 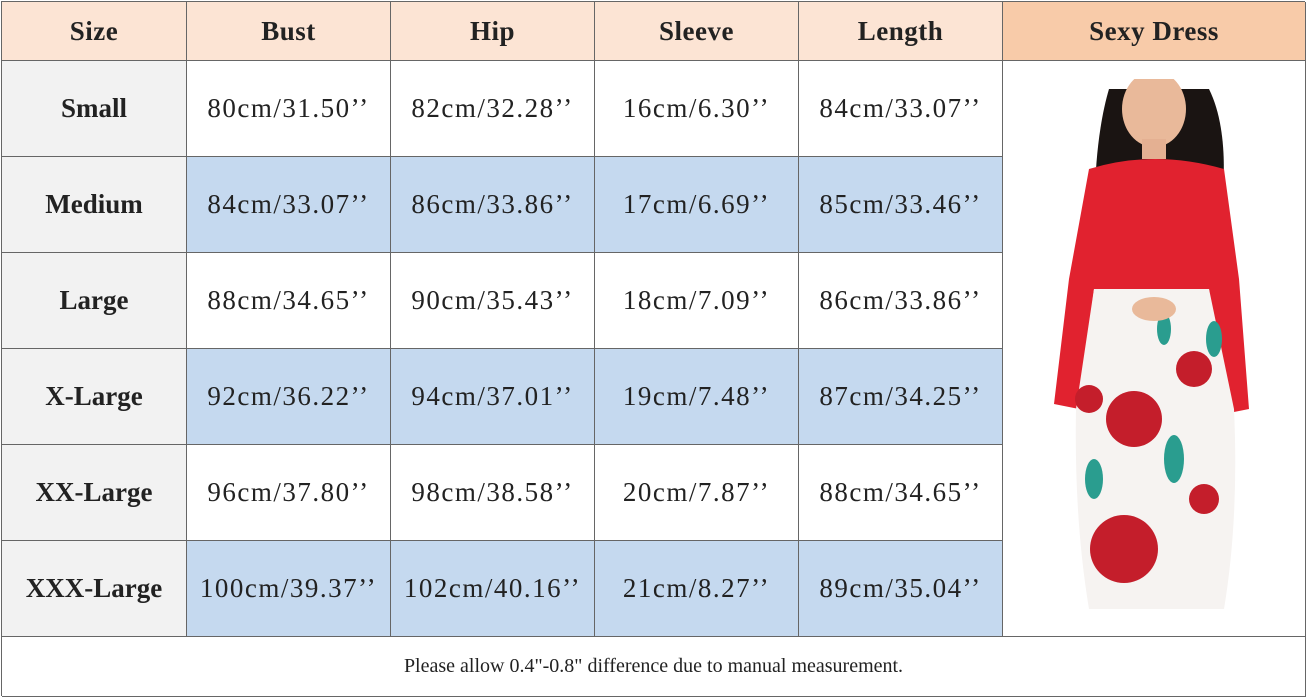 What do you see at coordinates (94, 31) in the screenshot?
I see `header-cell: Size` at bounding box center [94, 31].